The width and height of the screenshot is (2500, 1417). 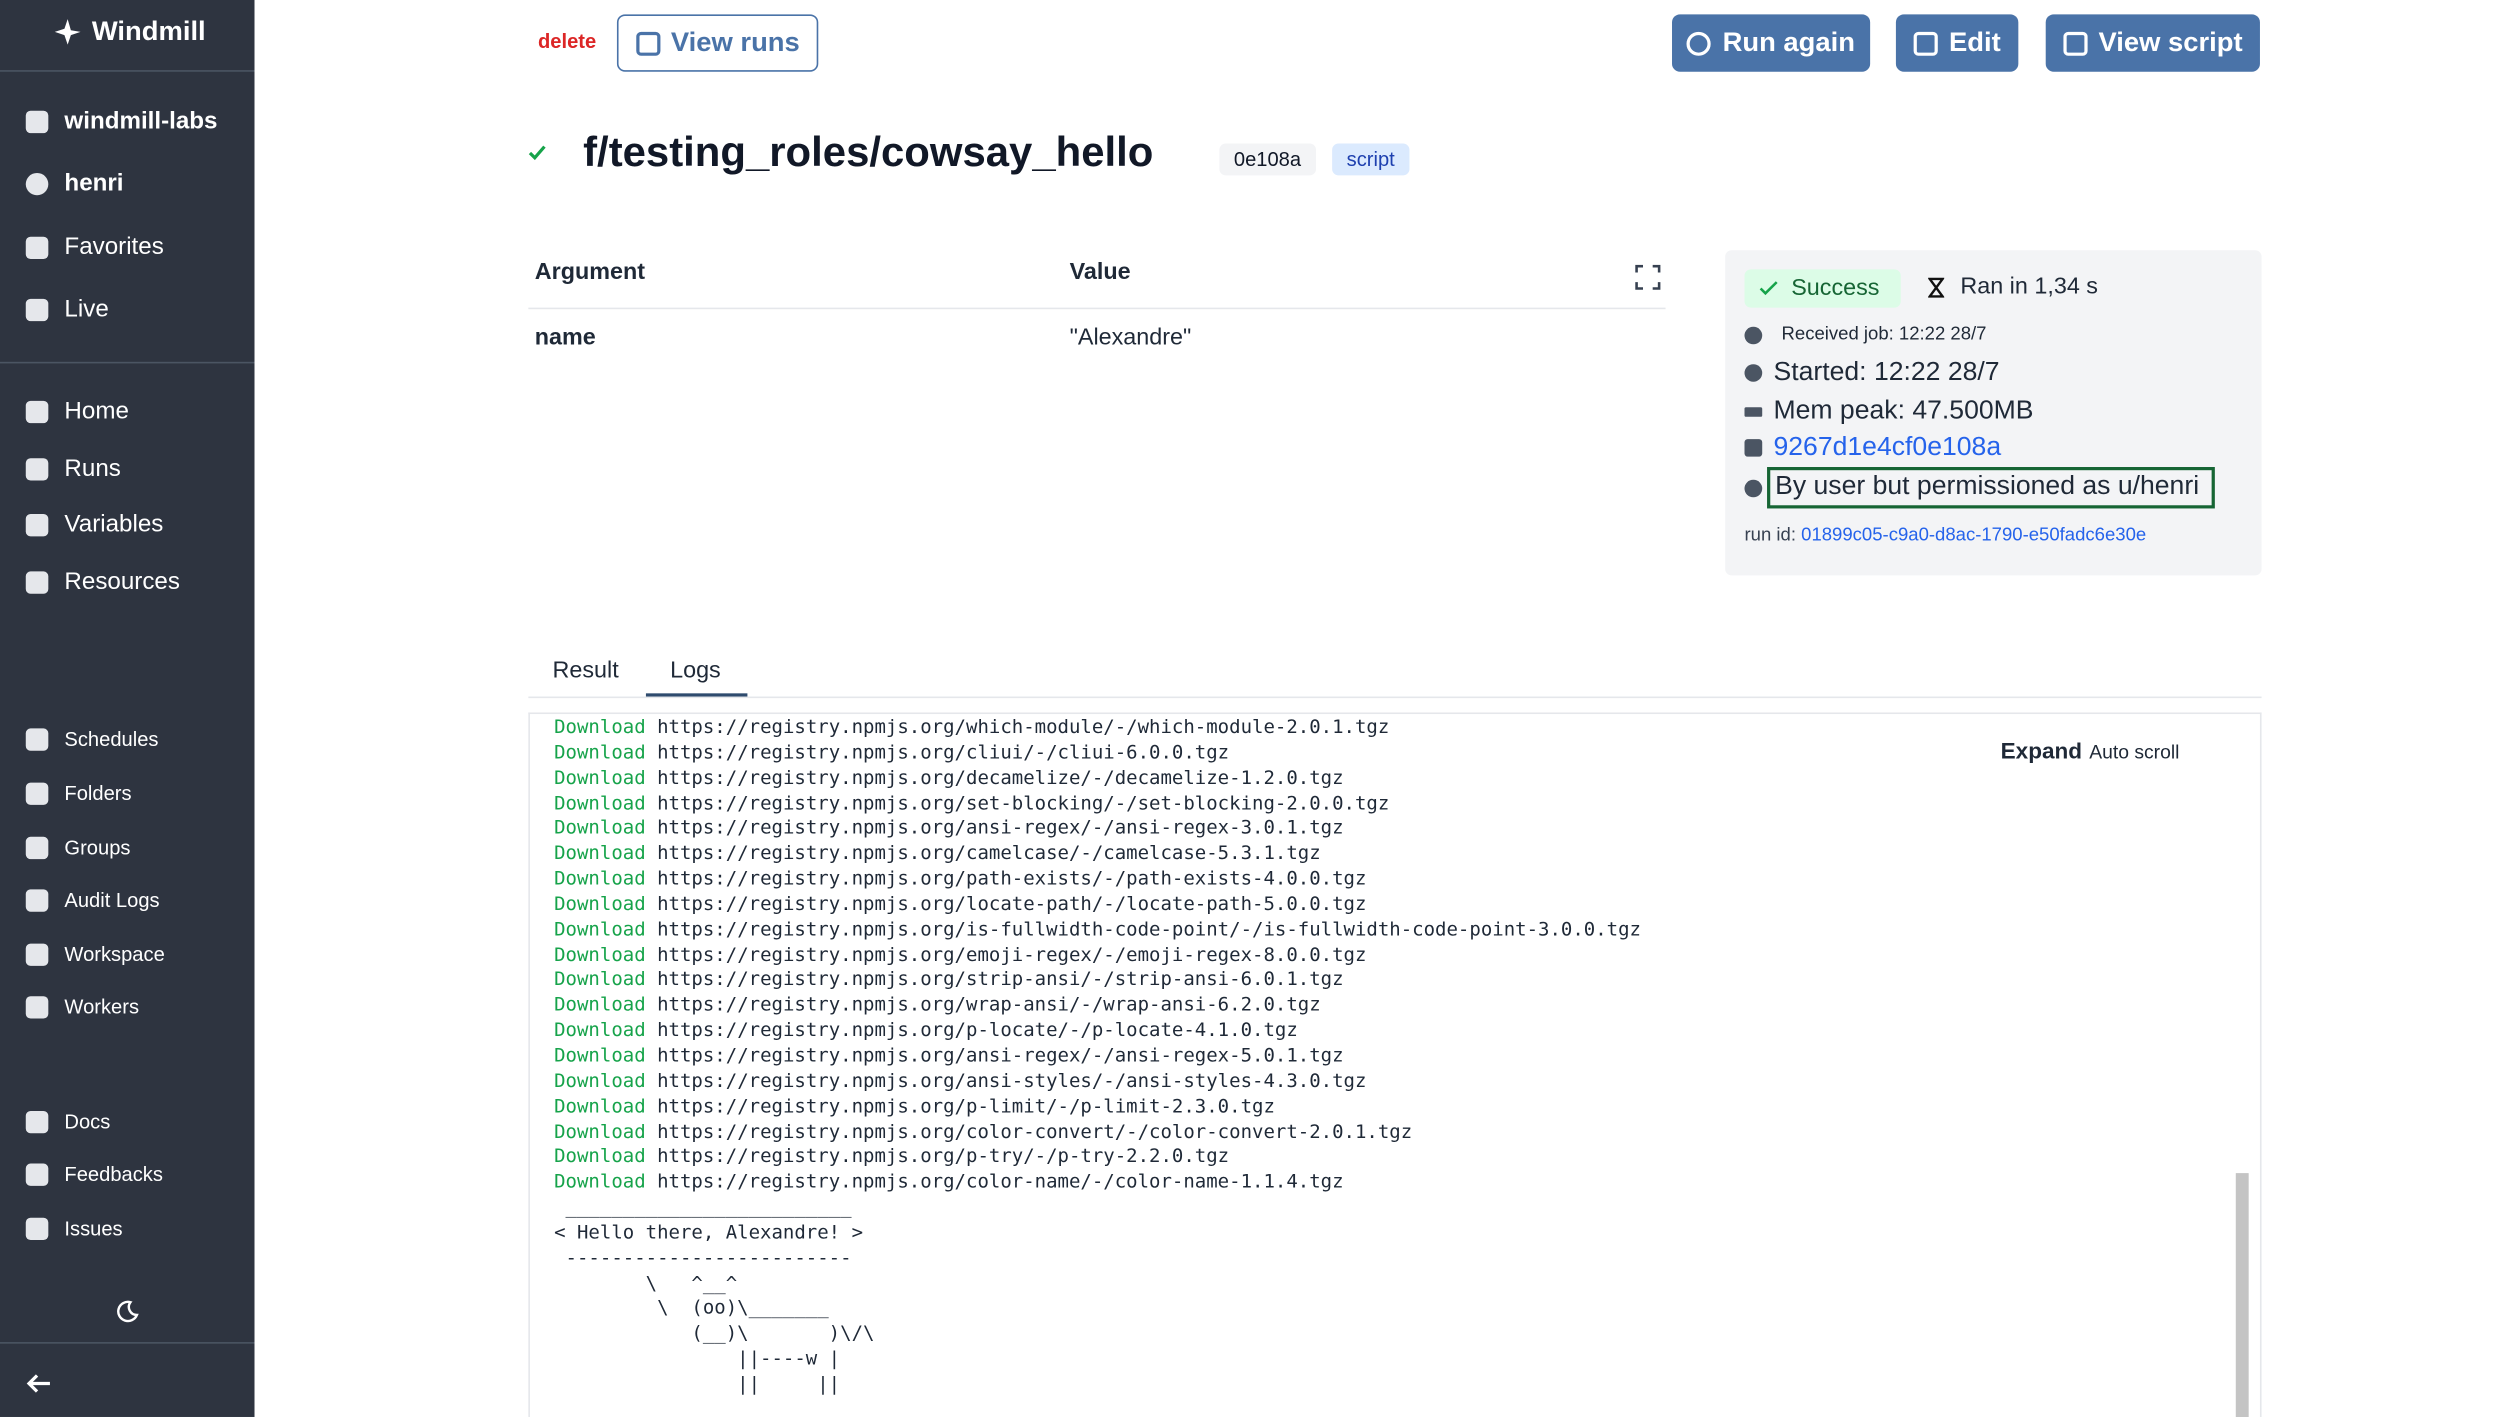 I want to click on edit-button: Edit, so click(x=1957, y=43).